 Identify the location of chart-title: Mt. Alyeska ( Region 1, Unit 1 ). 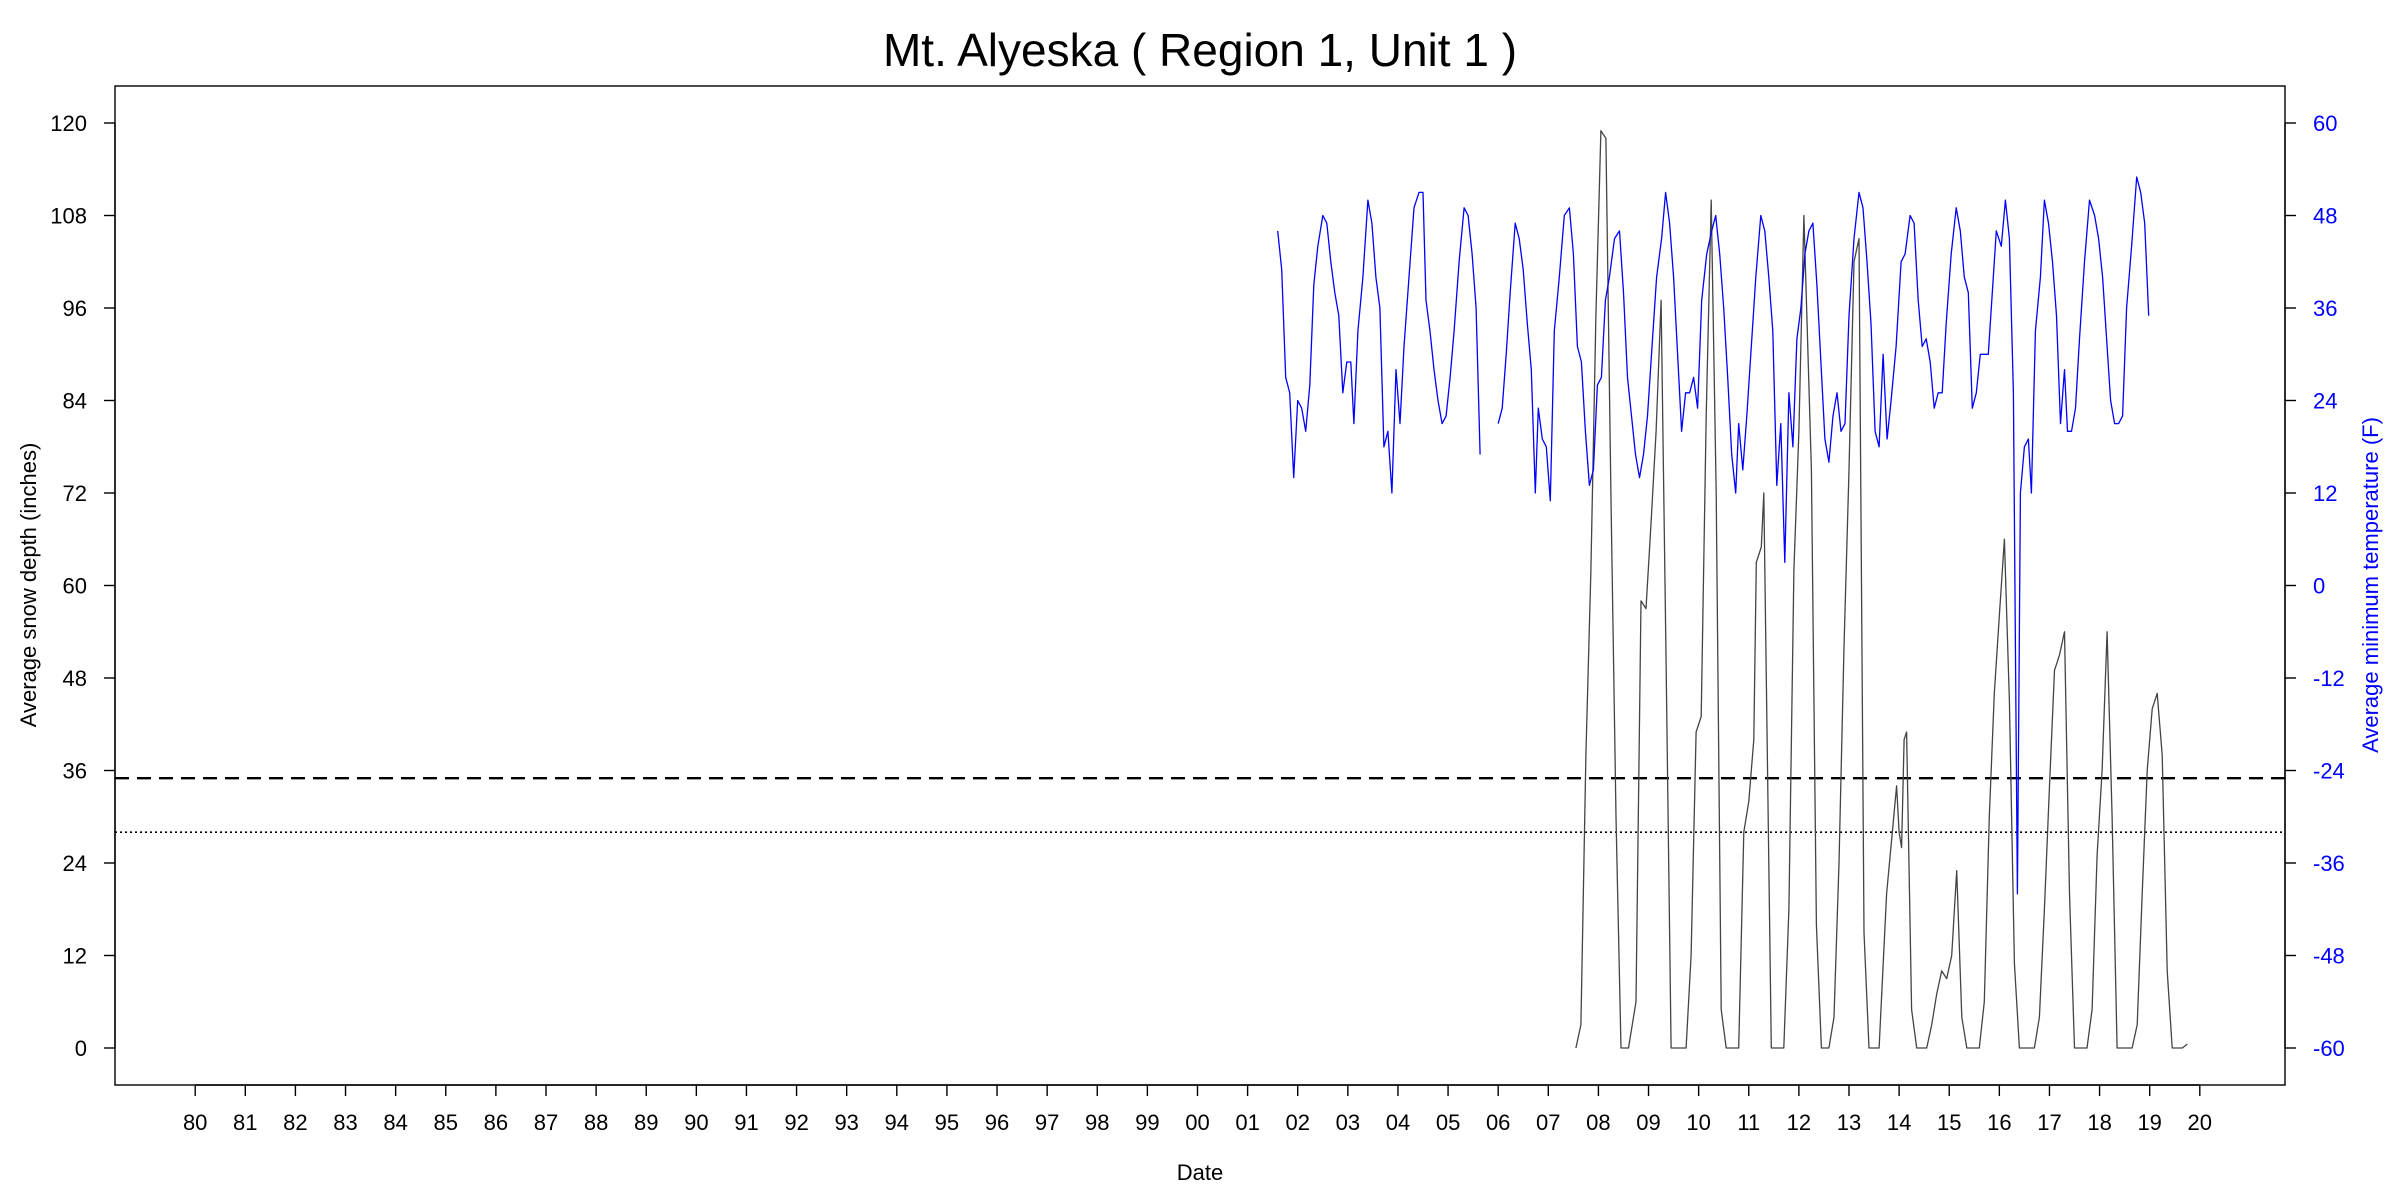
(1200, 50).